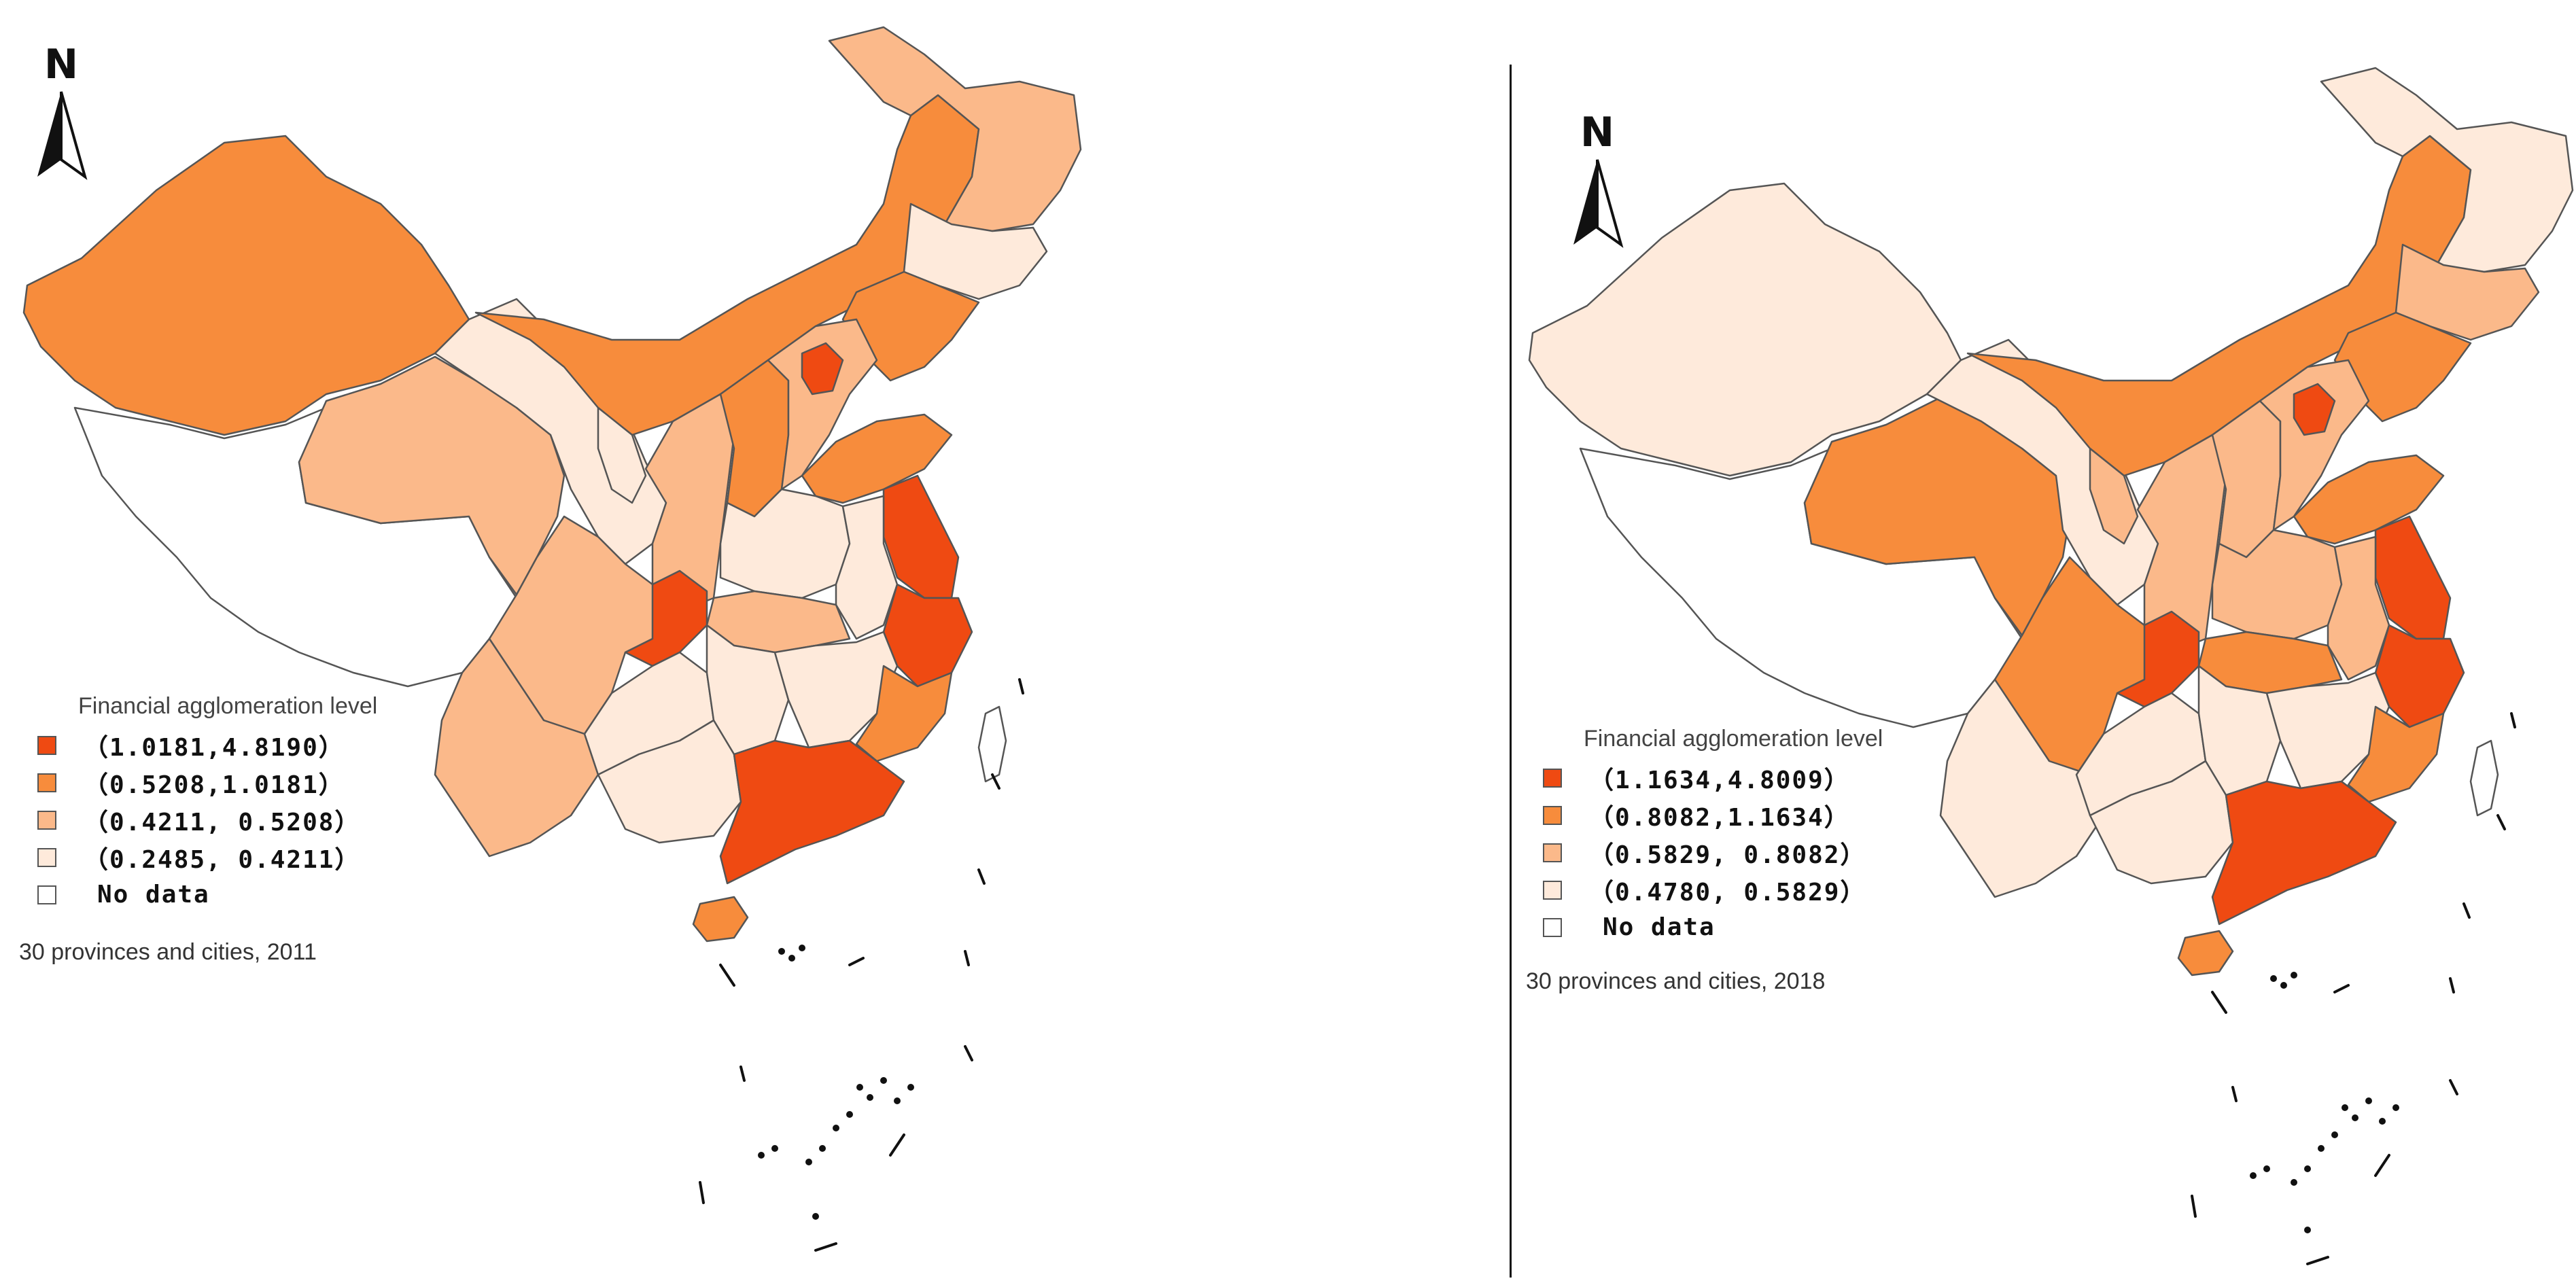  What do you see at coordinates (1719, 780) in the screenshot?
I see `legend-label: （1.1634,4.8009）` at bounding box center [1719, 780].